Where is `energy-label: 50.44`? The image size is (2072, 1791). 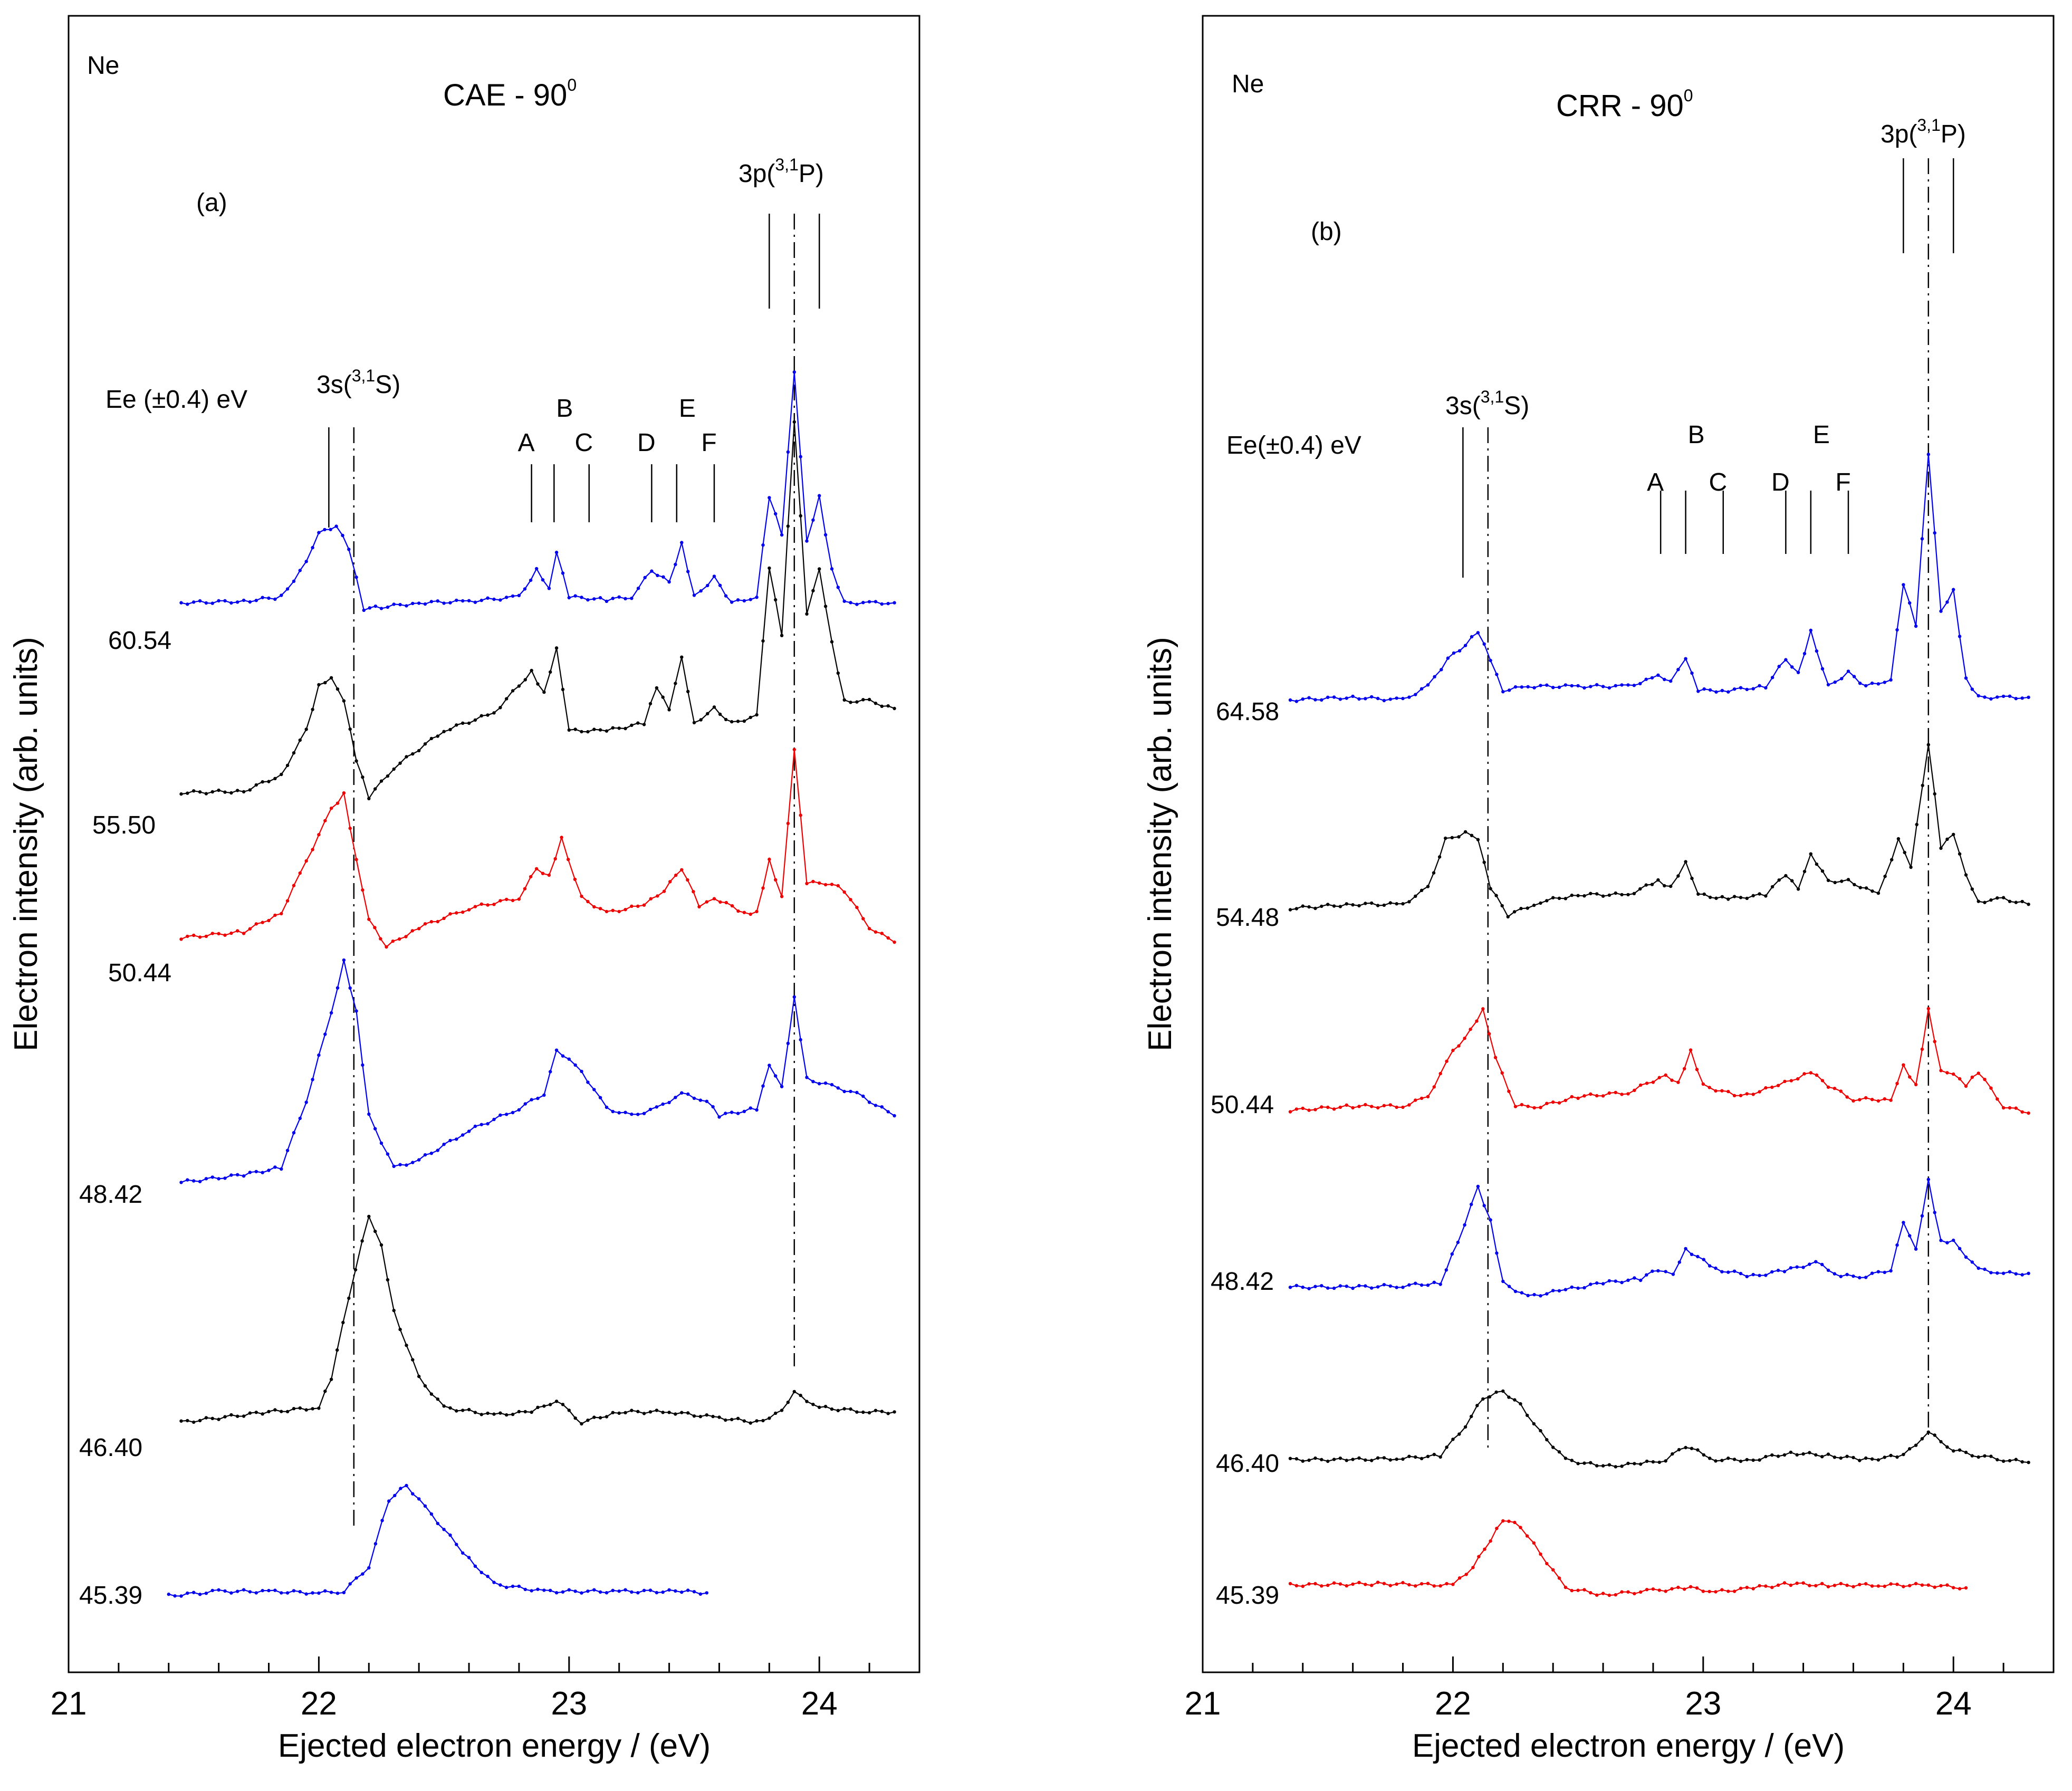 energy-label: 50.44 is located at coordinates (1242, 1105).